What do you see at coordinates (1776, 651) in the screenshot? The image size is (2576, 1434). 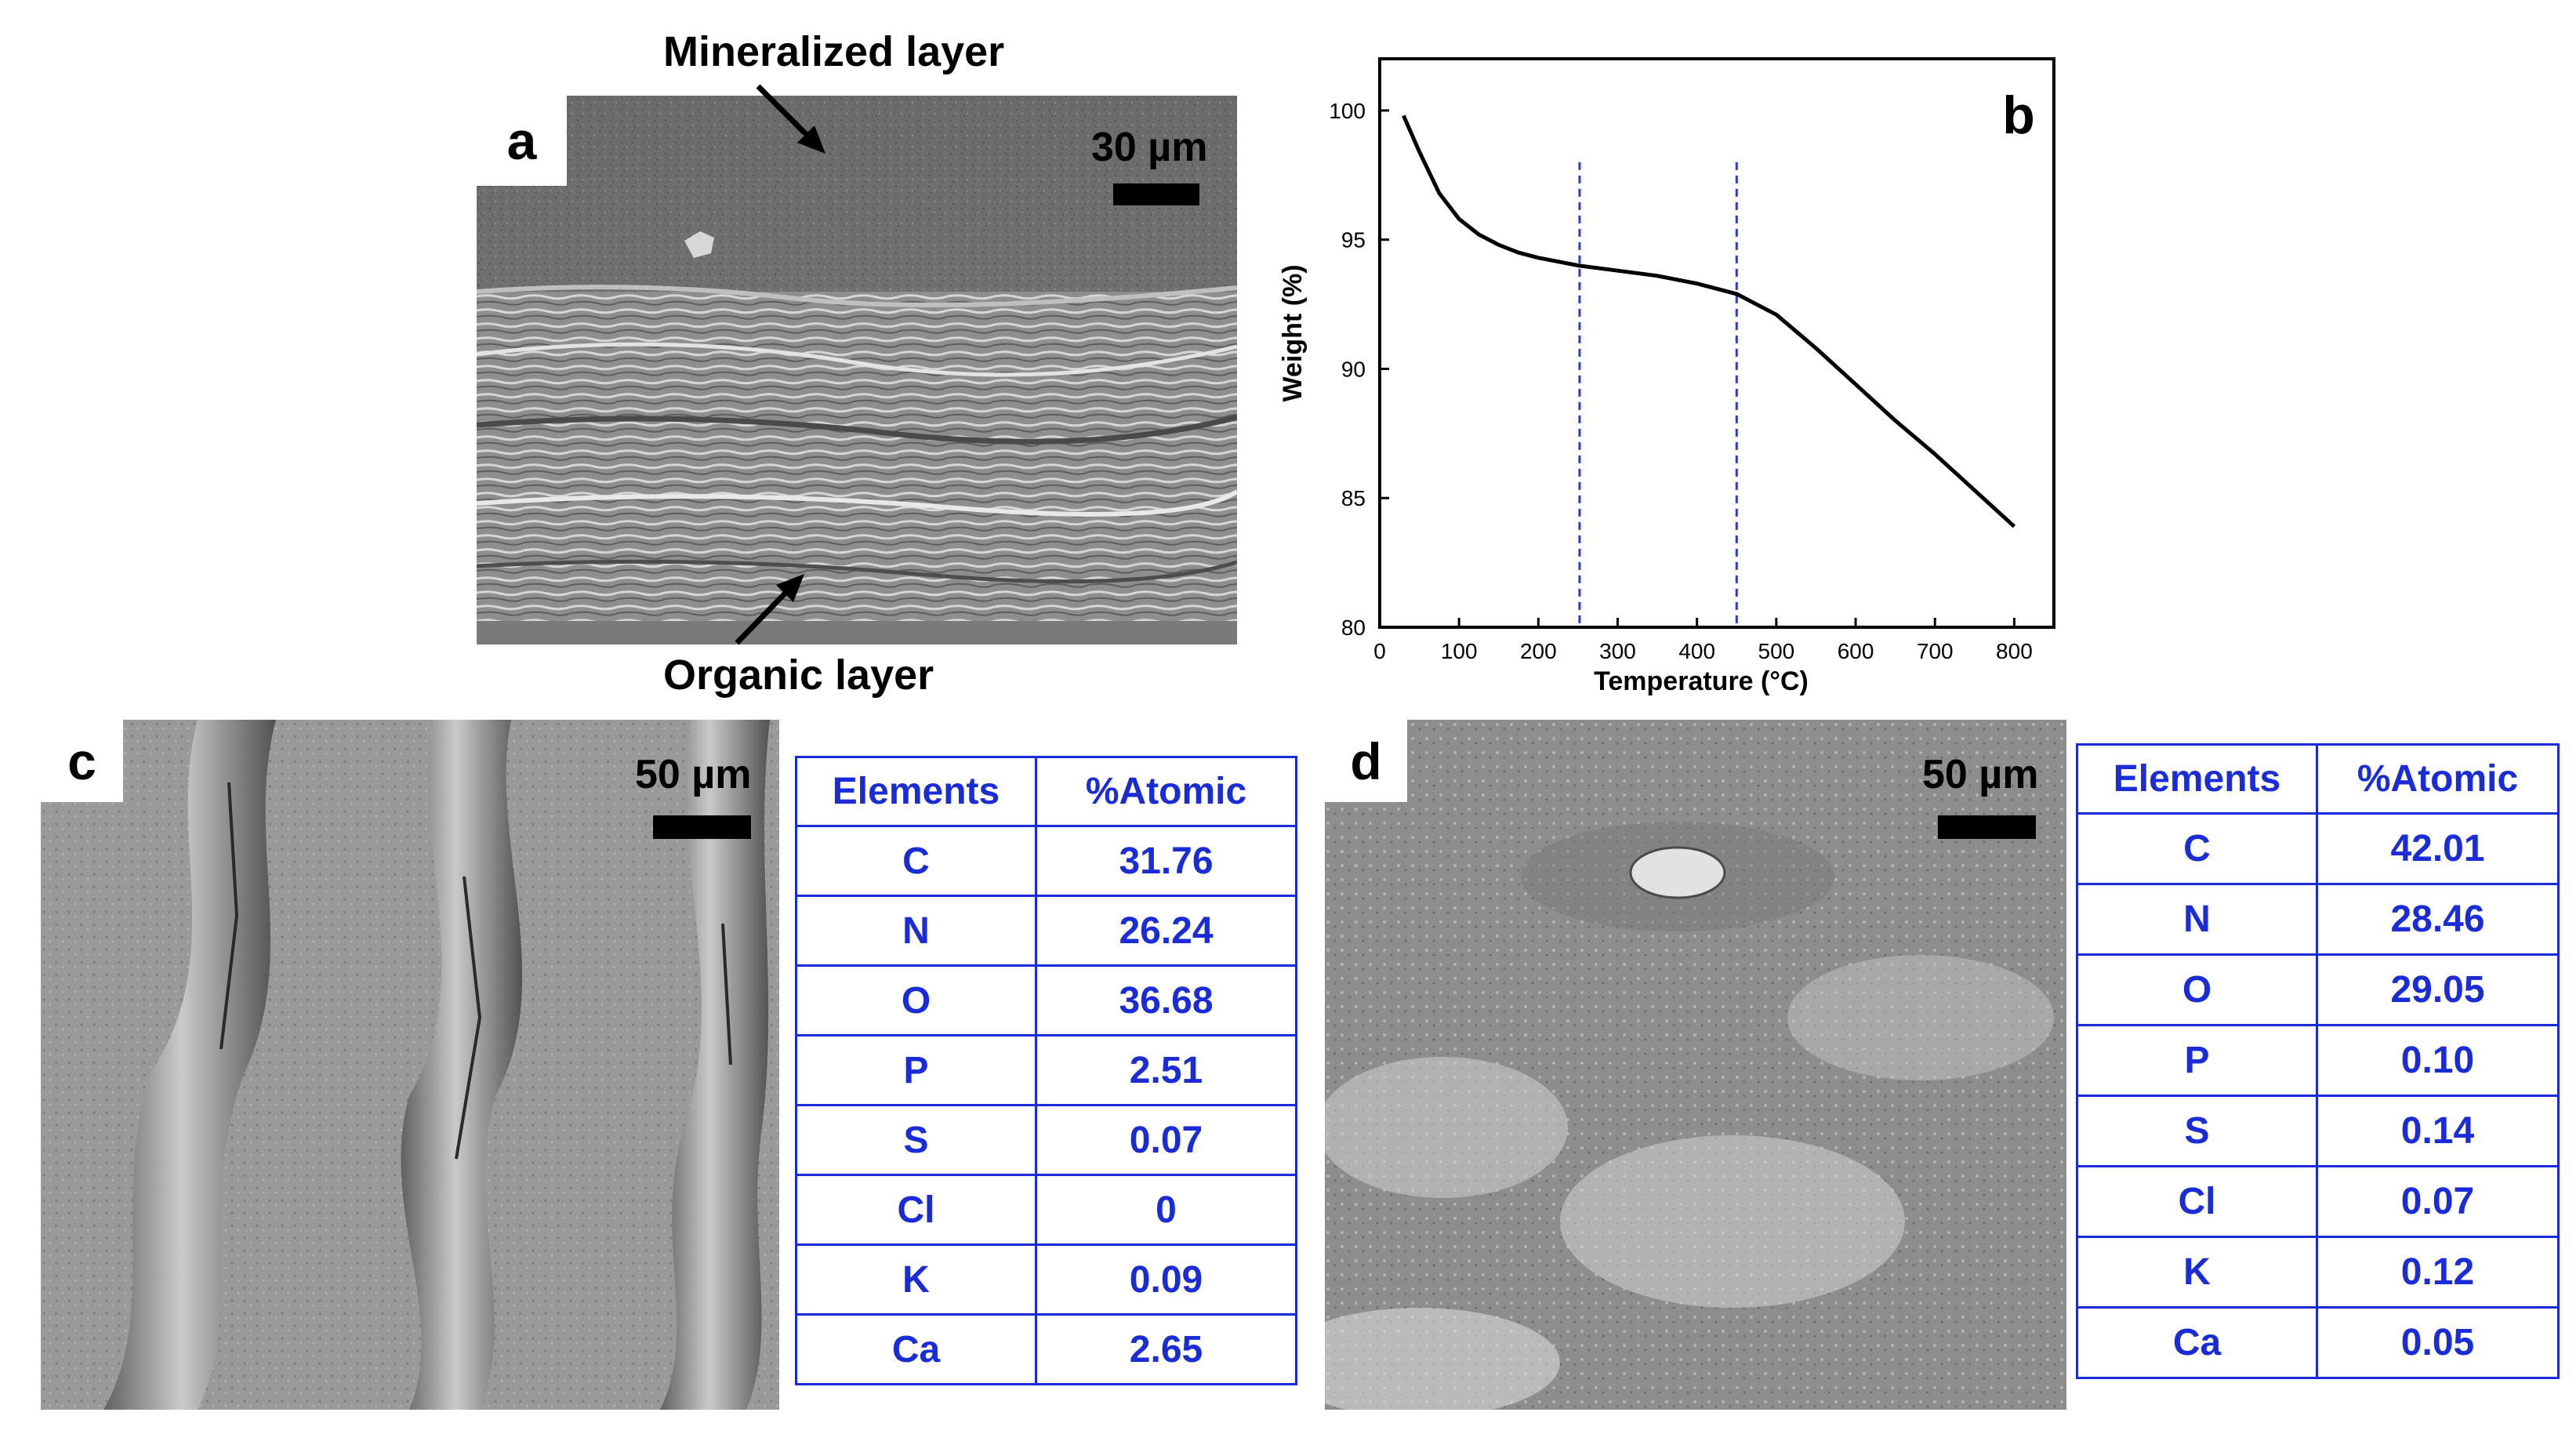 I see `x-tick-label: 500` at bounding box center [1776, 651].